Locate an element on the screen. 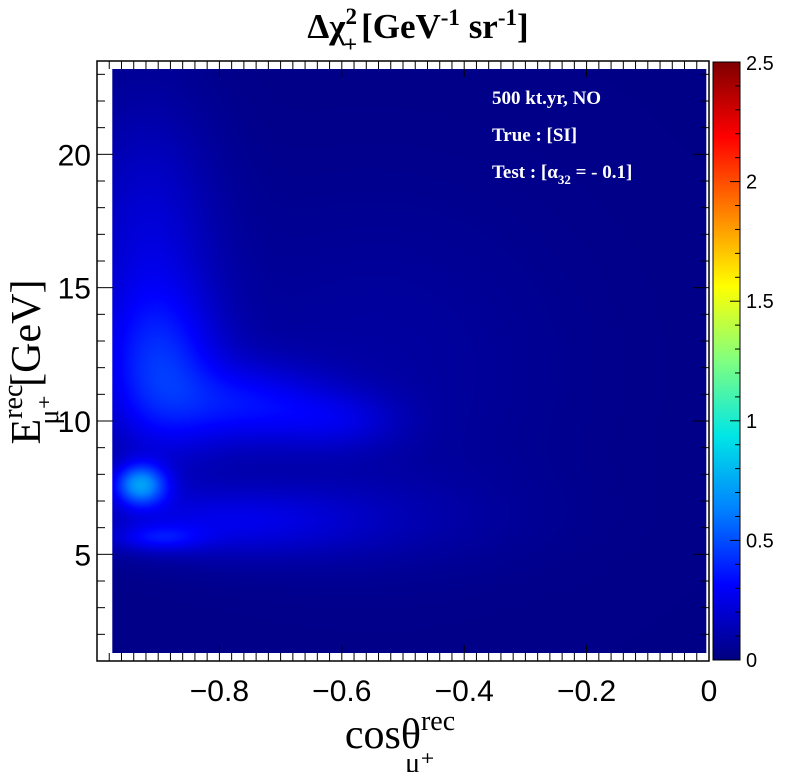 This screenshot has height=772, width=798. annotation-test: Test : [α32 = - 0.1] is located at coordinates (562, 174).